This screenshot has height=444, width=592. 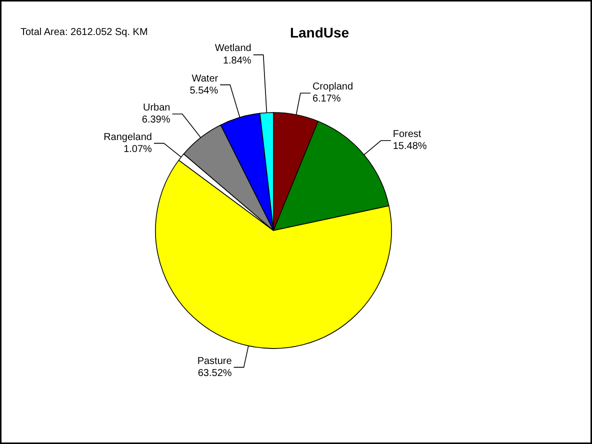 I want to click on slice-label: Wetland, so click(x=233, y=48).